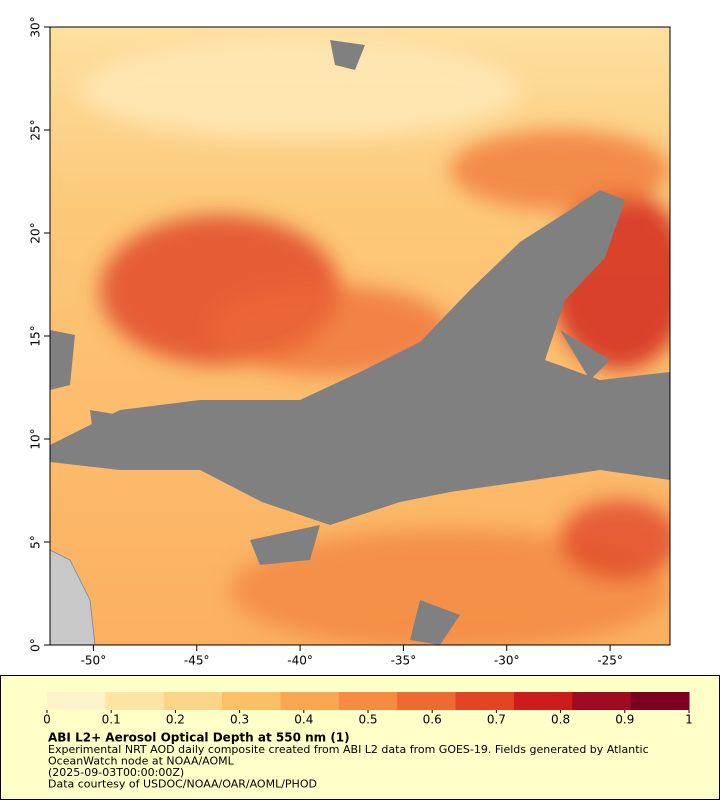  What do you see at coordinates (141, 761) in the screenshot?
I see `note-line: OceanWatch node at NOAA/AOML` at bounding box center [141, 761].